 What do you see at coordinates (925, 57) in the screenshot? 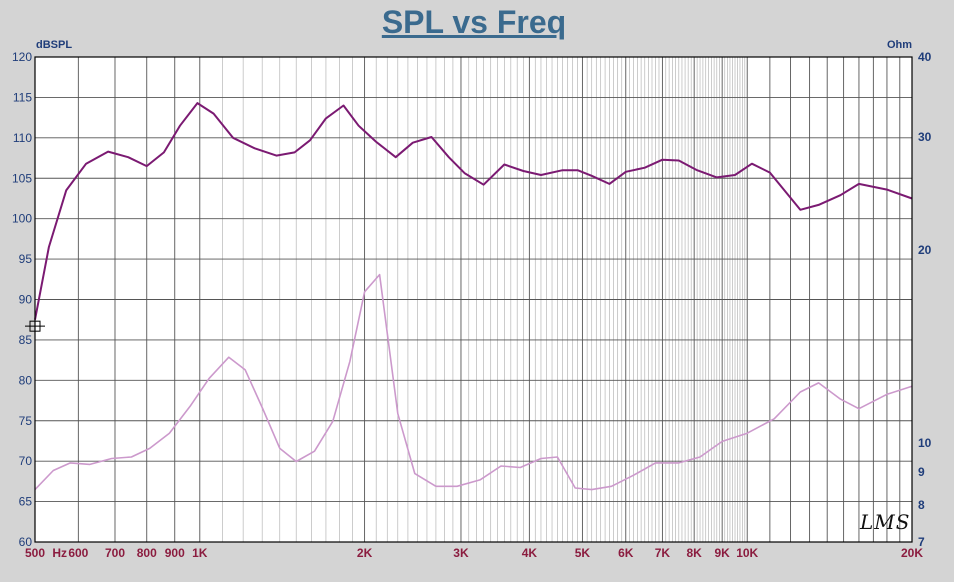
I see `y2-tick-label: 40` at bounding box center [925, 57].